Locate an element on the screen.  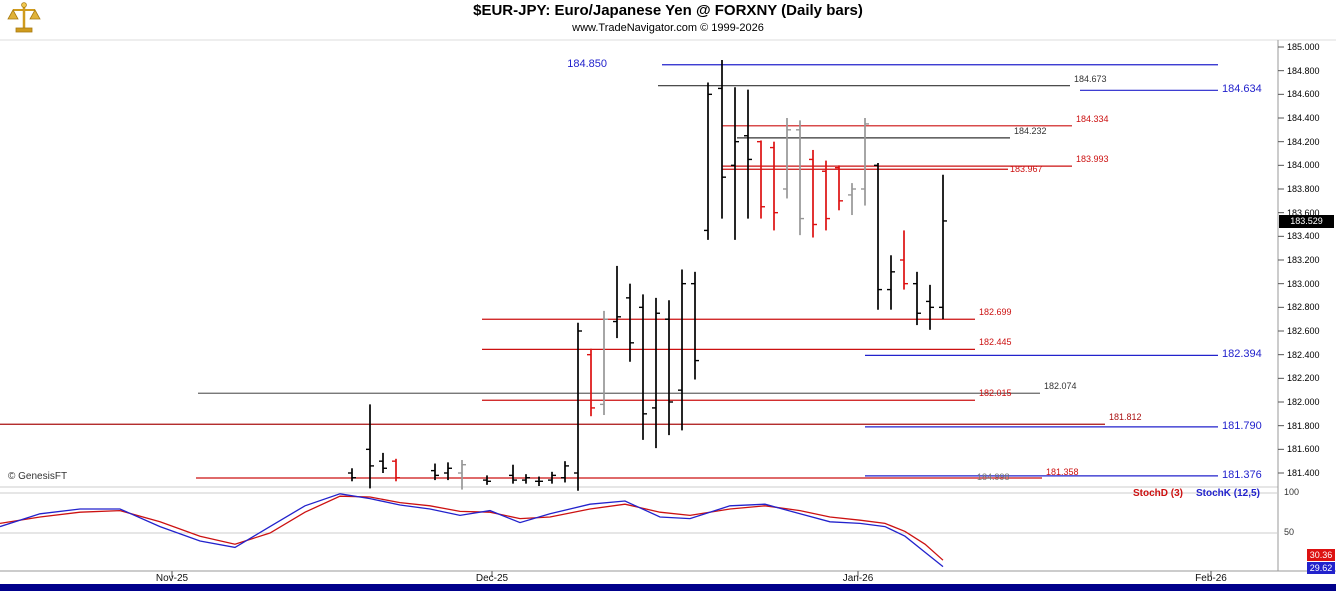
genesis-logo-graphic is located at coordinates (24, 17).